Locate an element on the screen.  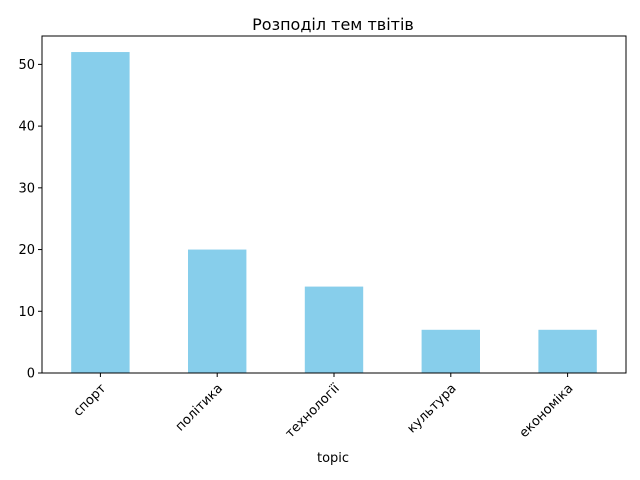
x-axis: спорт політика технології культура економіка is located at coordinates (324, 407).